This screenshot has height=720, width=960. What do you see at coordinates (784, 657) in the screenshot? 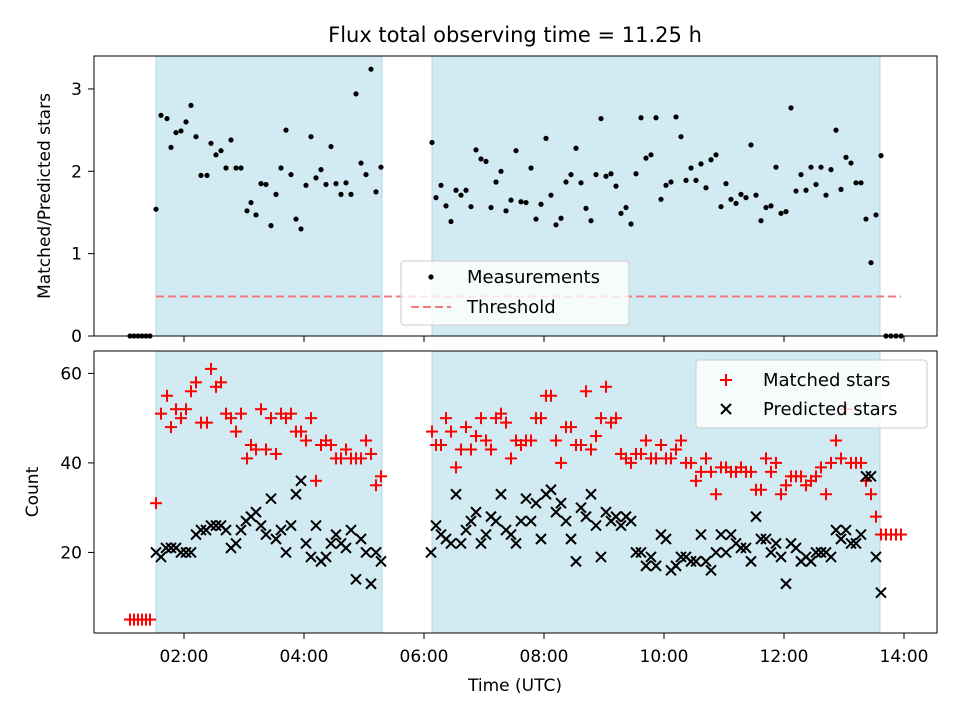
I see `x-tick-label: 12:00` at bounding box center [784, 657].